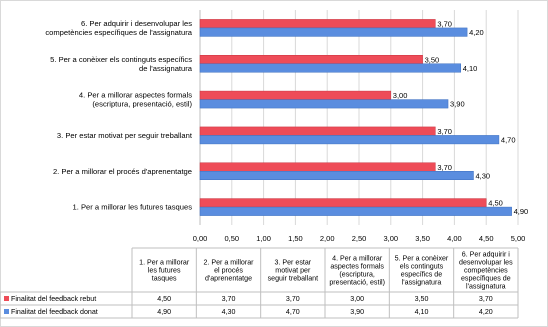 The image size is (548, 327). What do you see at coordinates (470, 68) in the screenshot?
I see `data-label: 4,10` at bounding box center [470, 68].